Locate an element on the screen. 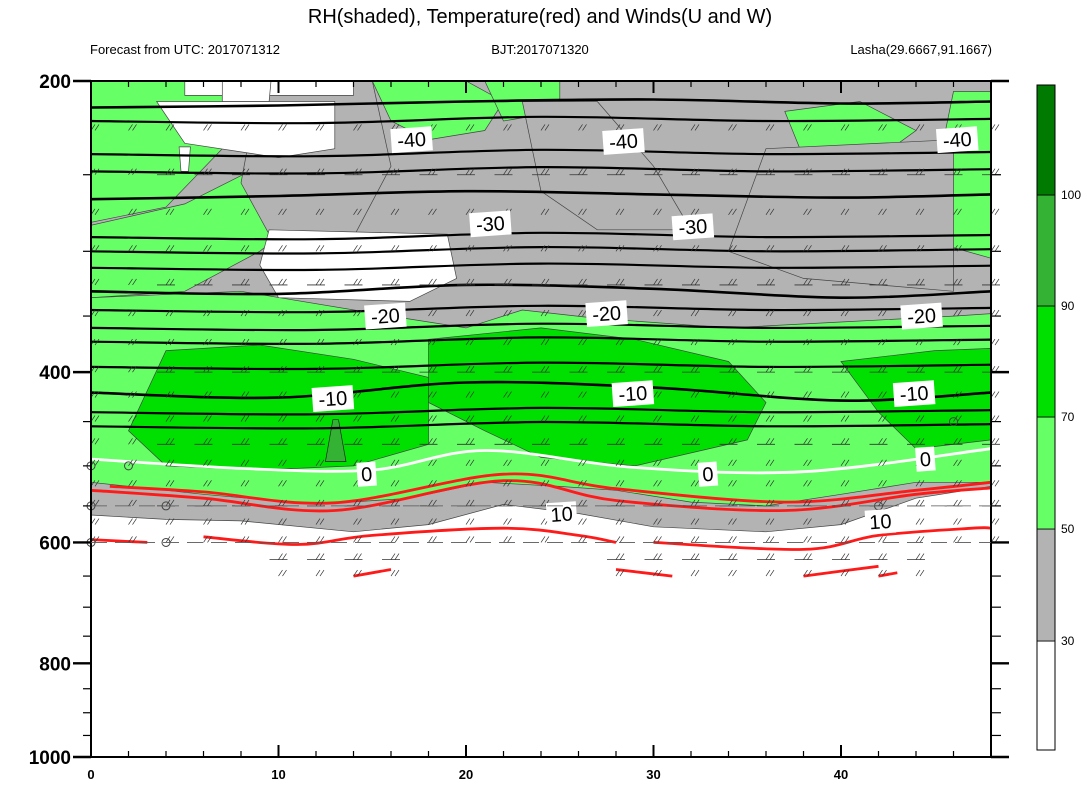 This screenshot has width=1087, height=806. y-tick-label: 1000 is located at coordinates (50, 758).